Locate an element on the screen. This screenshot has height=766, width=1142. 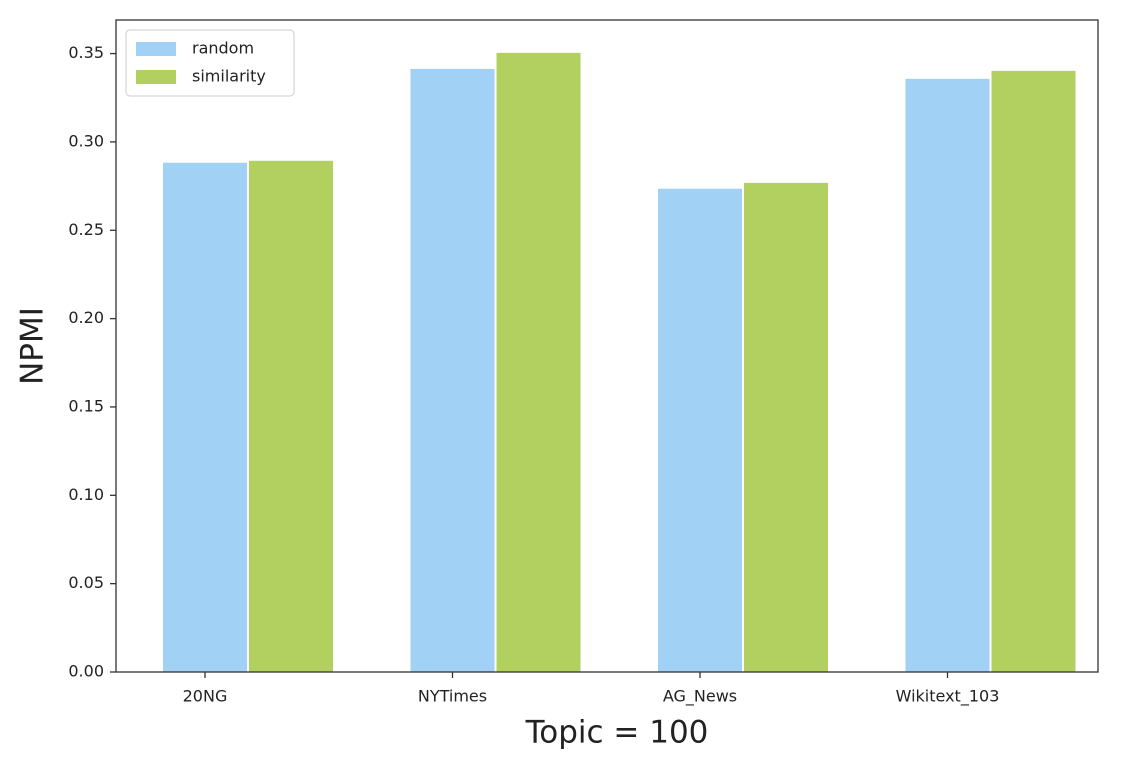
y-axis-label: NPMI is located at coordinates (33, 346).